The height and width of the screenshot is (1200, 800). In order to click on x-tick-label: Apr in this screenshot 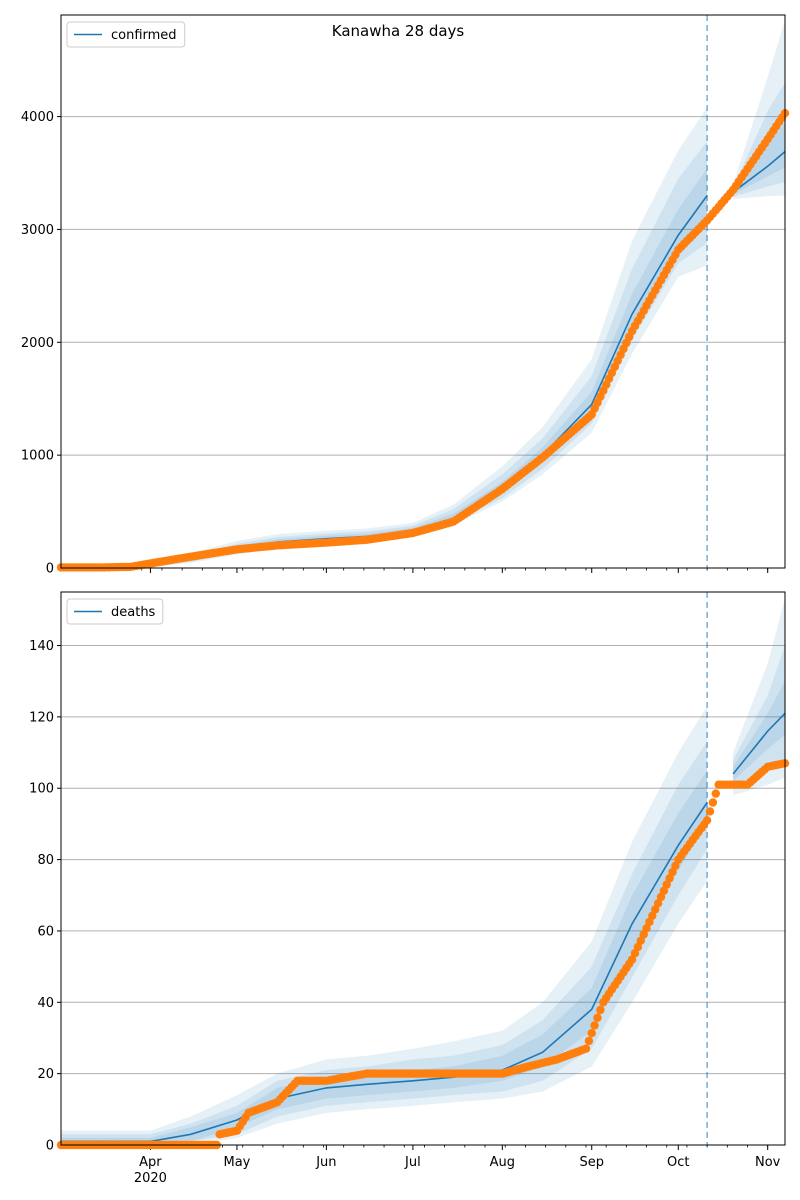, I will do `click(150, 1162)`.